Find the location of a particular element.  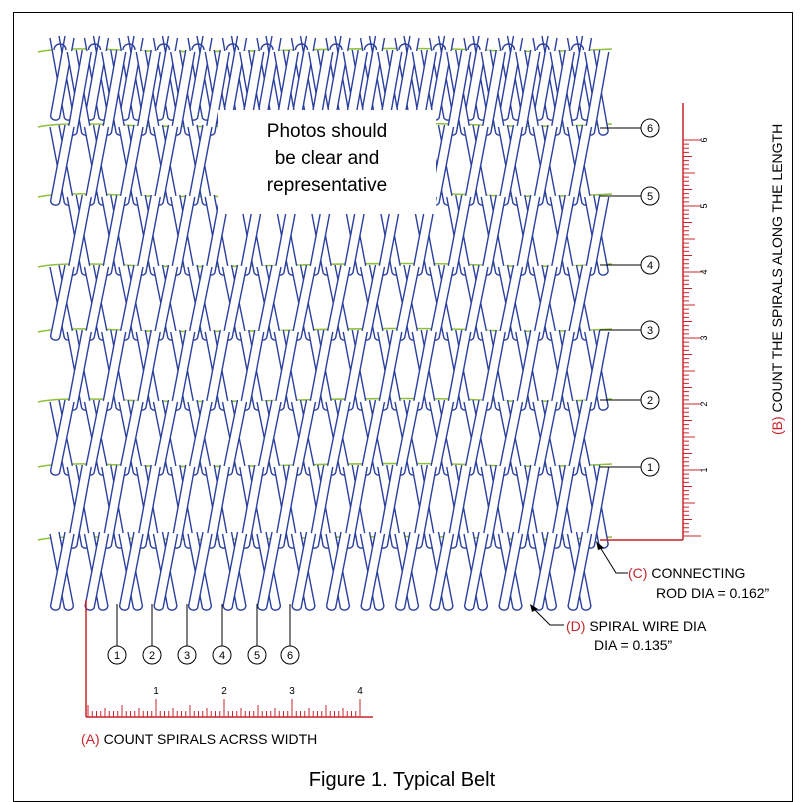

length-marker: 6 is located at coordinates (630, 128).